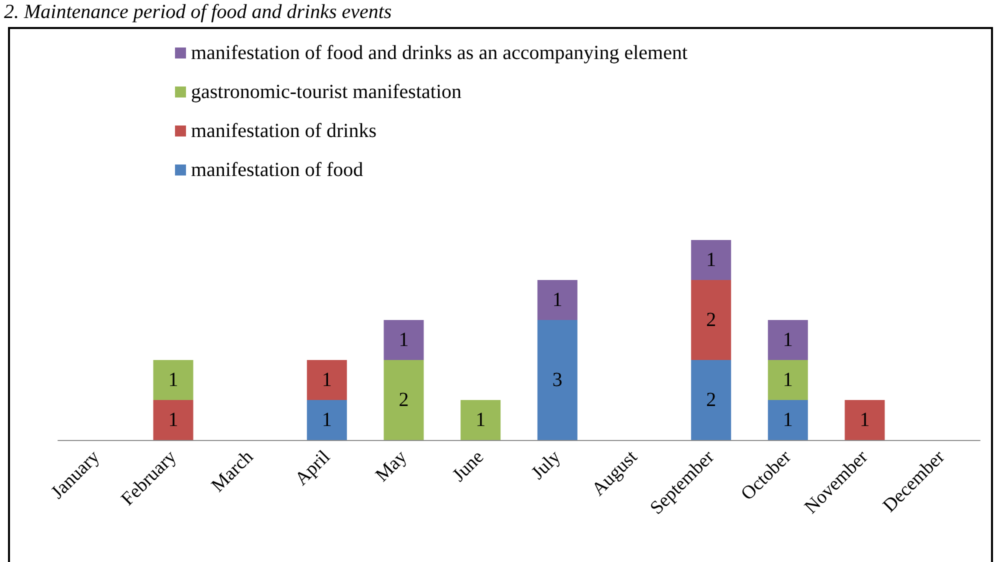 This screenshot has width=995, height=562. What do you see at coordinates (439, 53) in the screenshot?
I see `legend-label: manifestation of food and drinks as an accompanying element` at bounding box center [439, 53].